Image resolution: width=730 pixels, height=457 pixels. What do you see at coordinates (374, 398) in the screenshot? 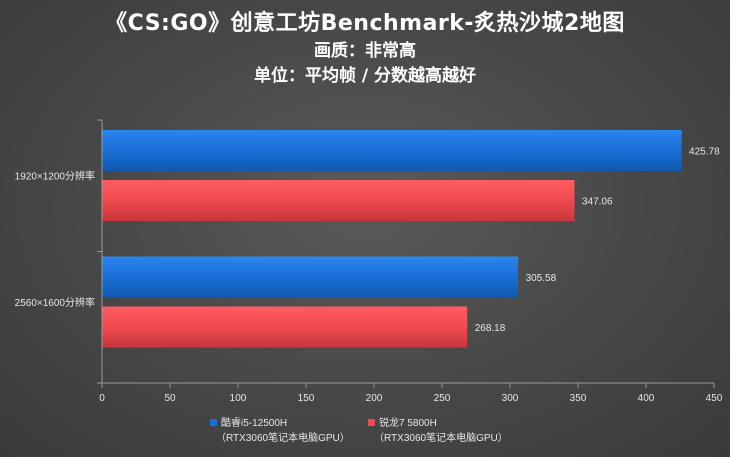
I see `x-tick-label: 200` at bounding box center [374, 398].